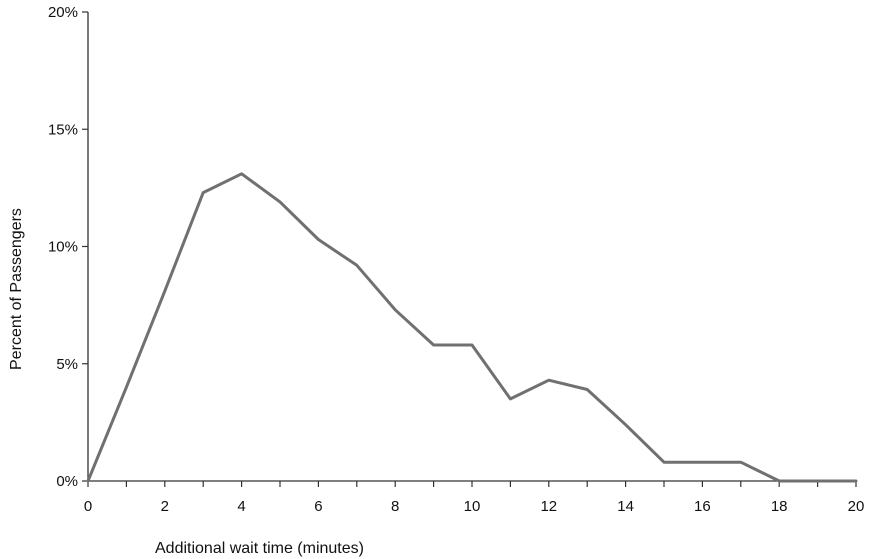 The image size is (869, 559). Describe the element at coordinates (318, 506) in the screenshot. I see `x-tick-label: 6` at that location.